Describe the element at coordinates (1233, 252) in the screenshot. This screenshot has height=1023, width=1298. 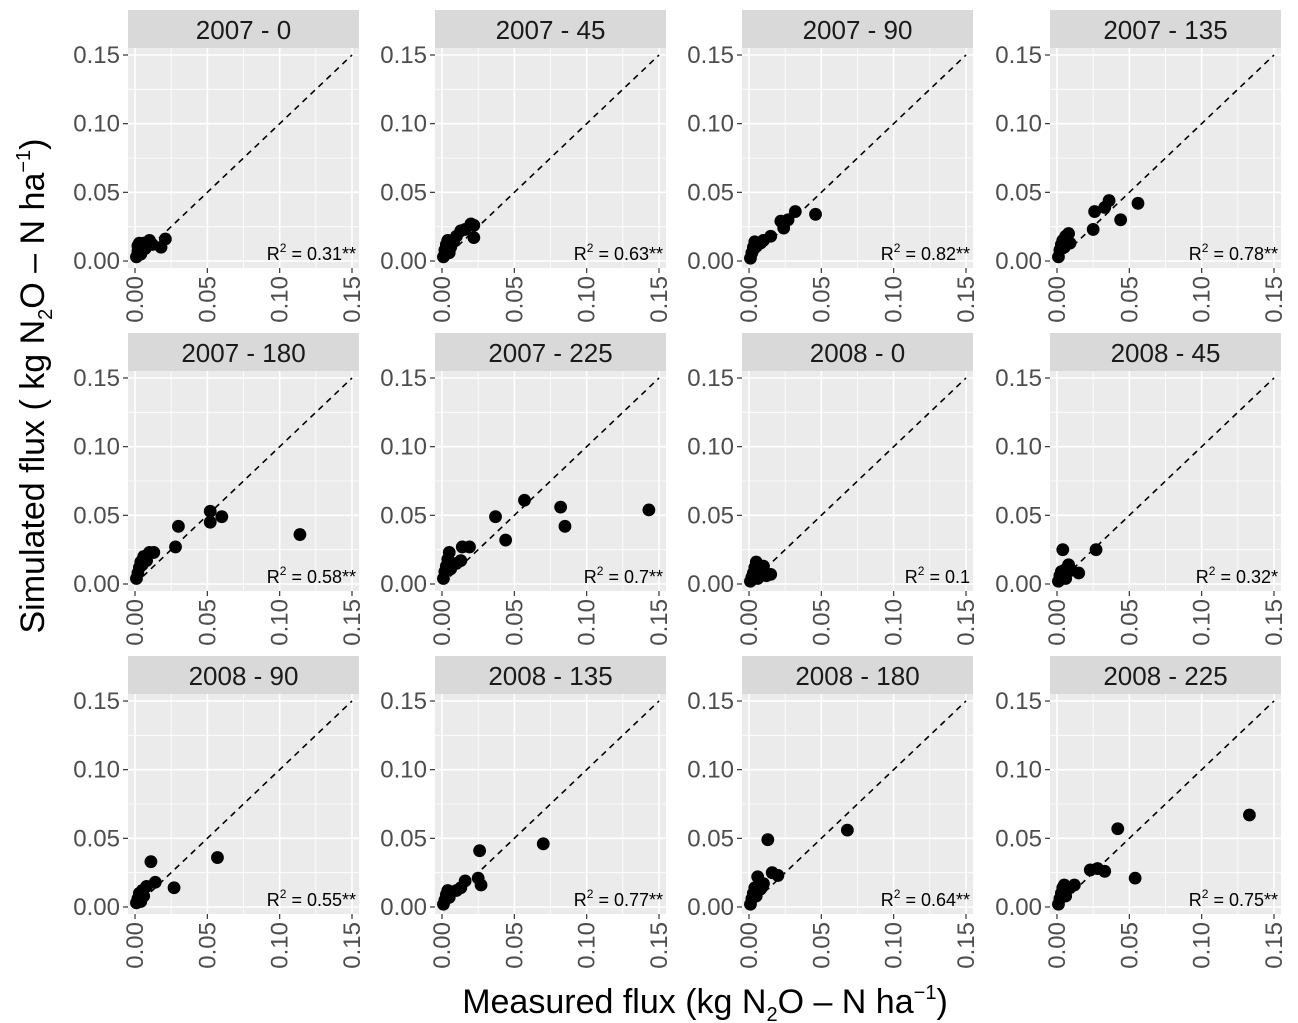
I see `r-squared-label: R2 = 0.78**` at that location.